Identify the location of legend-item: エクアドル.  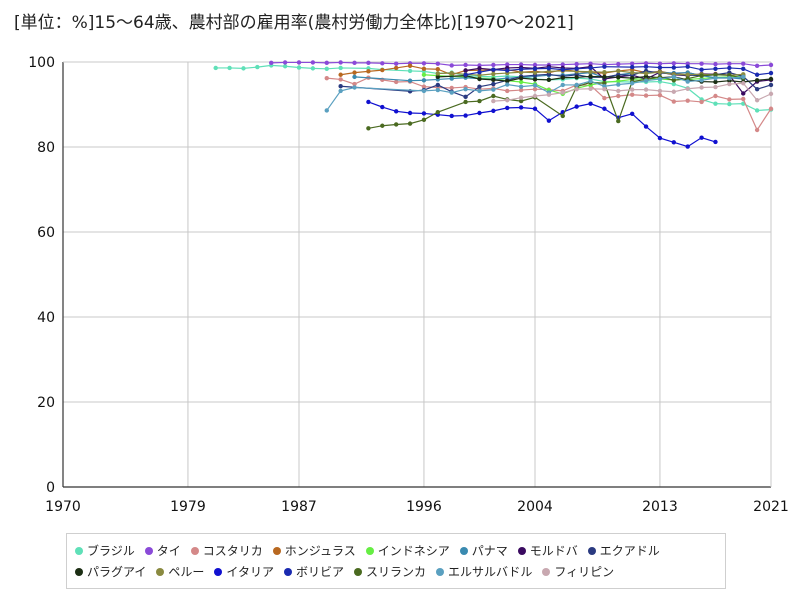
(623, 550).